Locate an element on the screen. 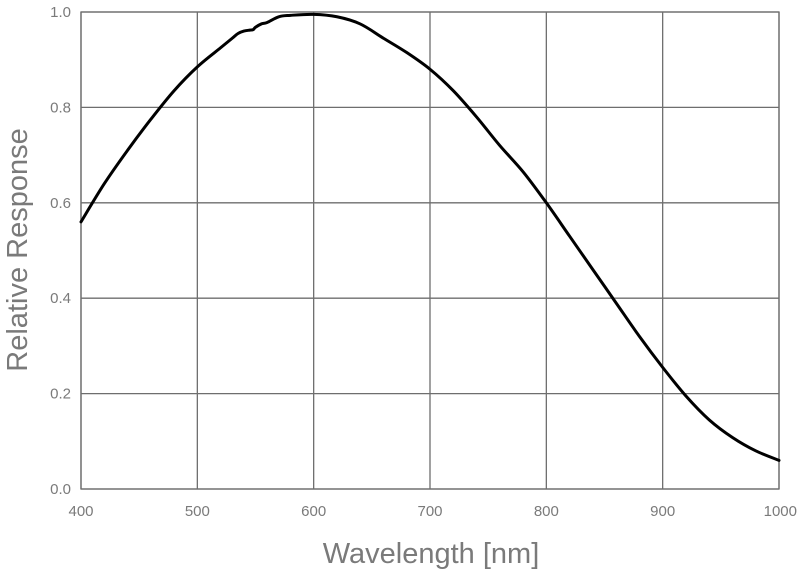 This screenshot has width=800, height=573. x-tick-label: 800 is located at coordinates (546, 511).